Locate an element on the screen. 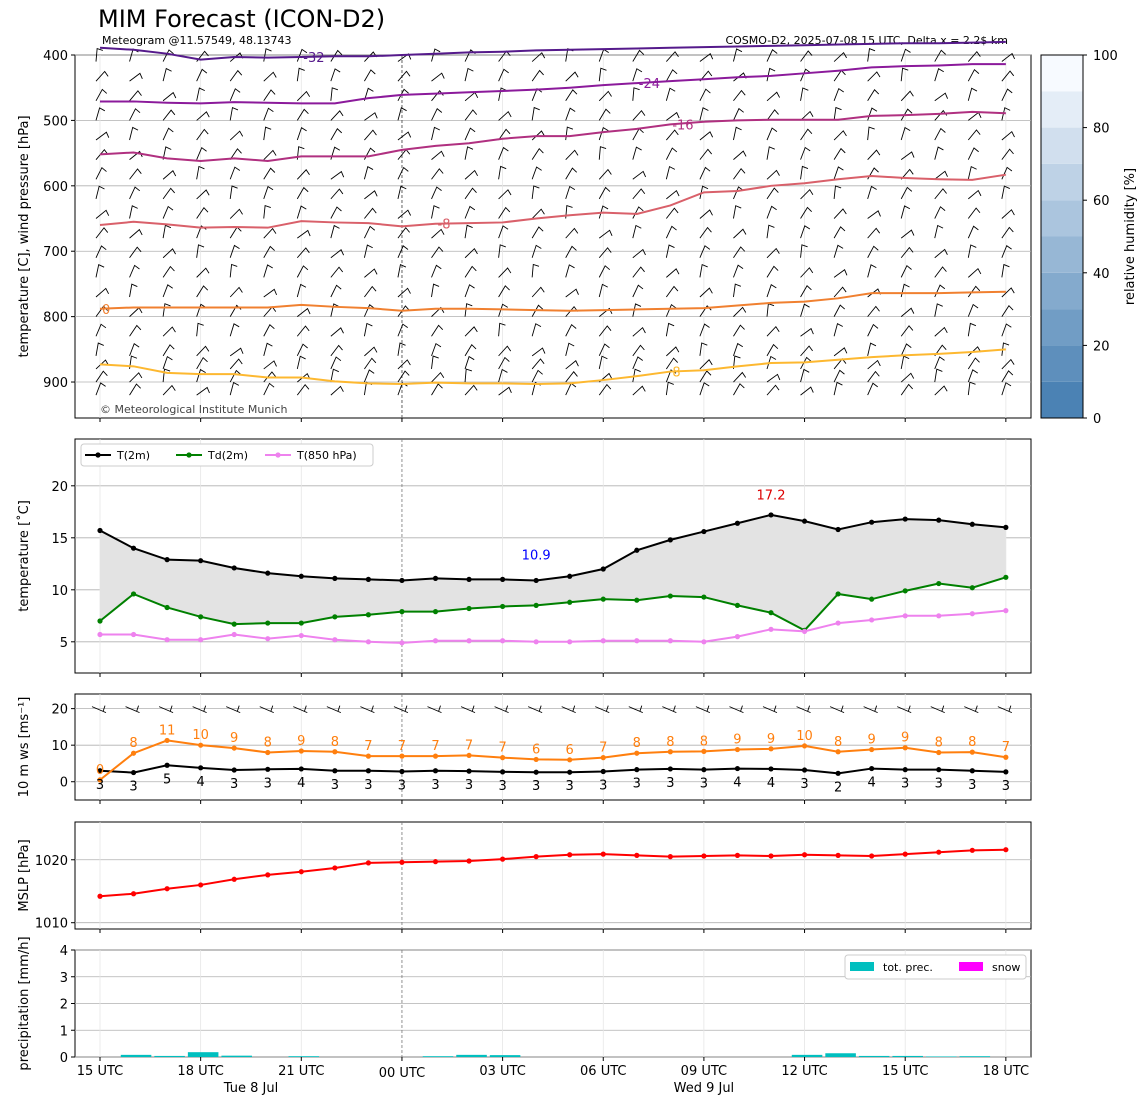  gust-label: 7 is located at coordinates (1006, 747).